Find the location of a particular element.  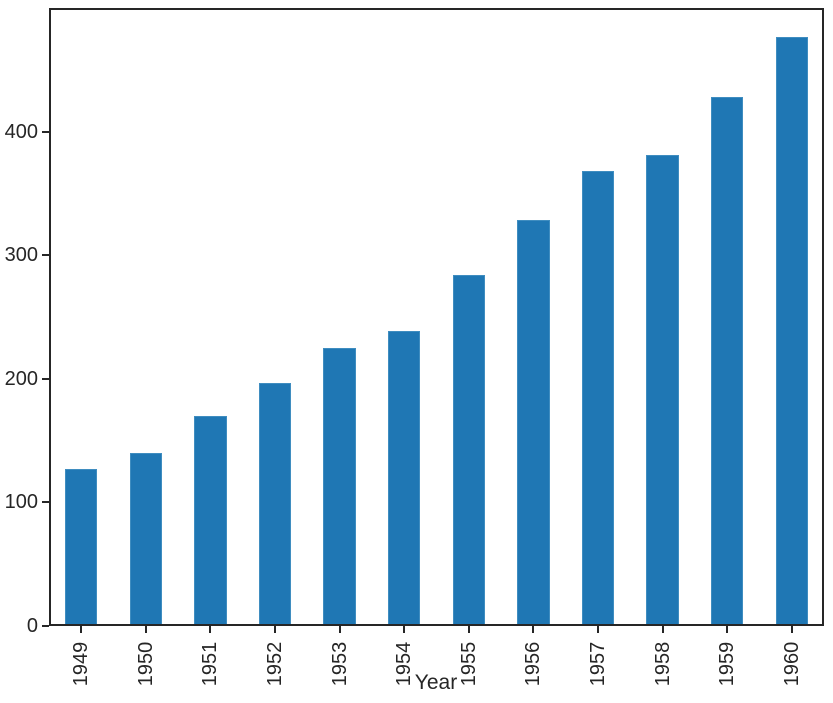

x-tick-label: 1958 is located at coordinates (662, 664).